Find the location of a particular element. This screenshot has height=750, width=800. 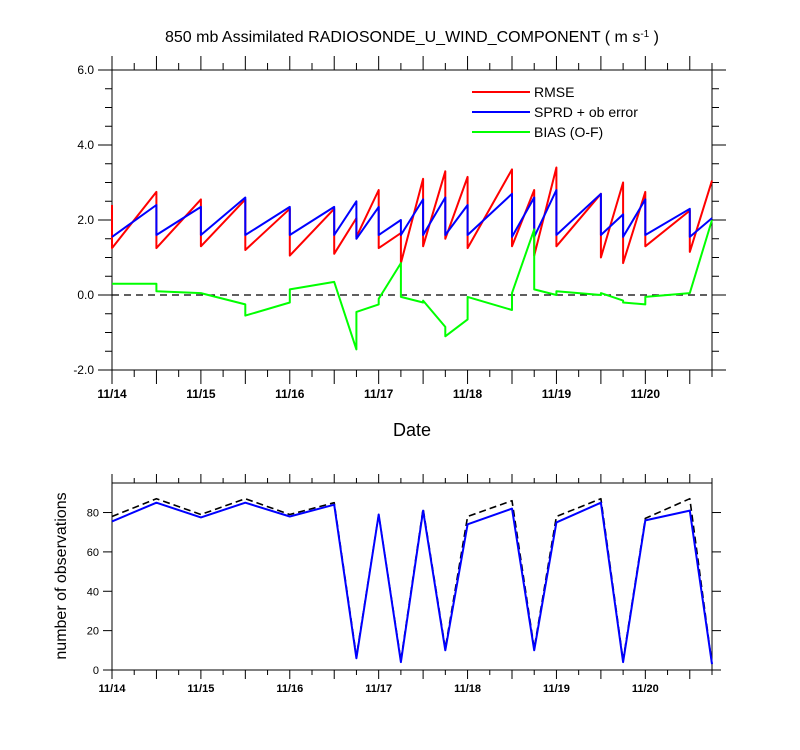

bottom-ytick-label: 60 is located at coordinates (93, 553).